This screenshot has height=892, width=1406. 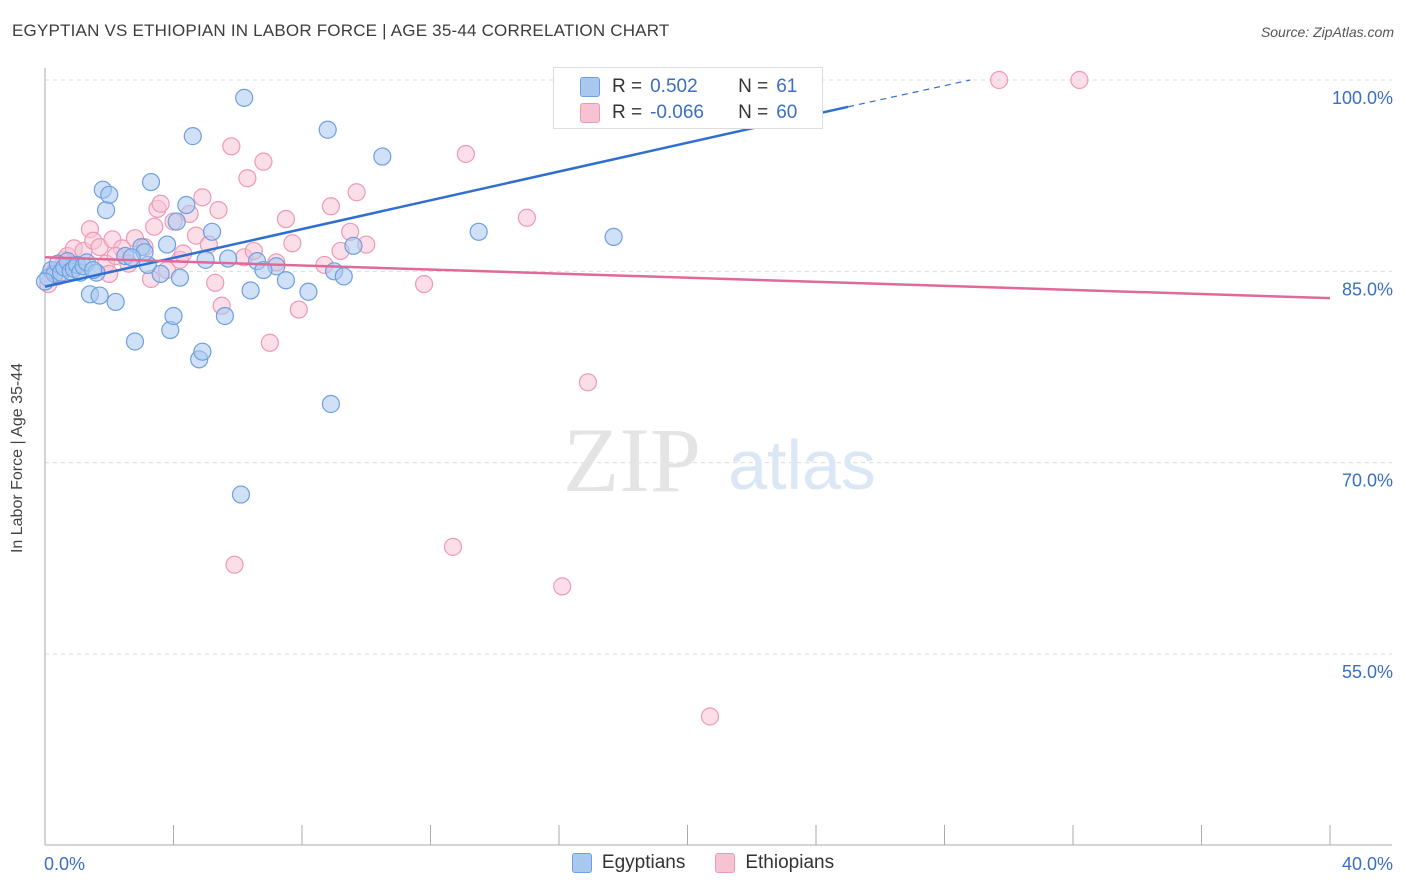 What do you see at coordinates (703, 863) in the screenshot?
I see `series-legend: Egyptians Ethiopians` at bounding box center [703, 863].